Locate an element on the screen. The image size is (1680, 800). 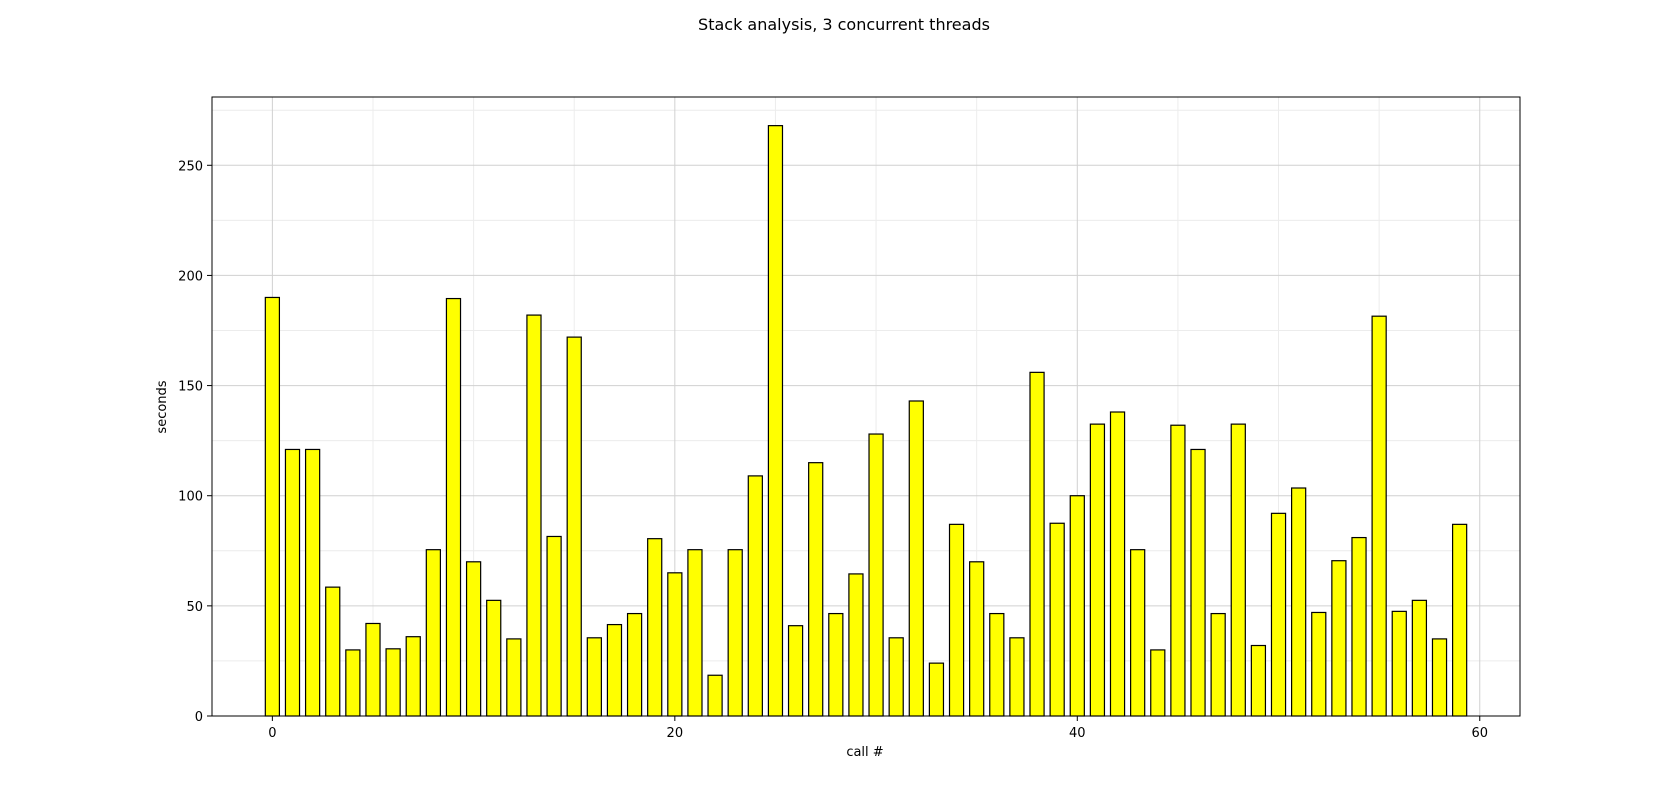
x-tick-label: 0 is located at coordinates (272, 733).